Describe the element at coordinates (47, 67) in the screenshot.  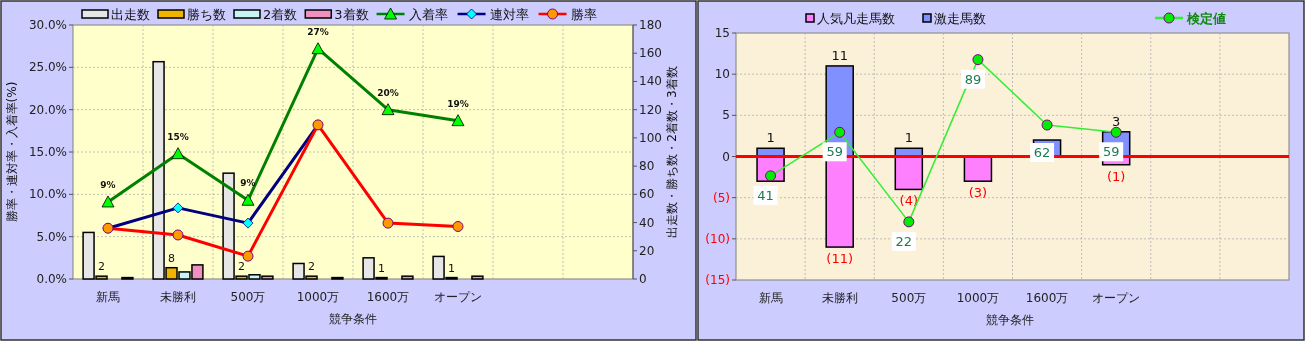
I see `y-tick-label: 25.0%` at that location.